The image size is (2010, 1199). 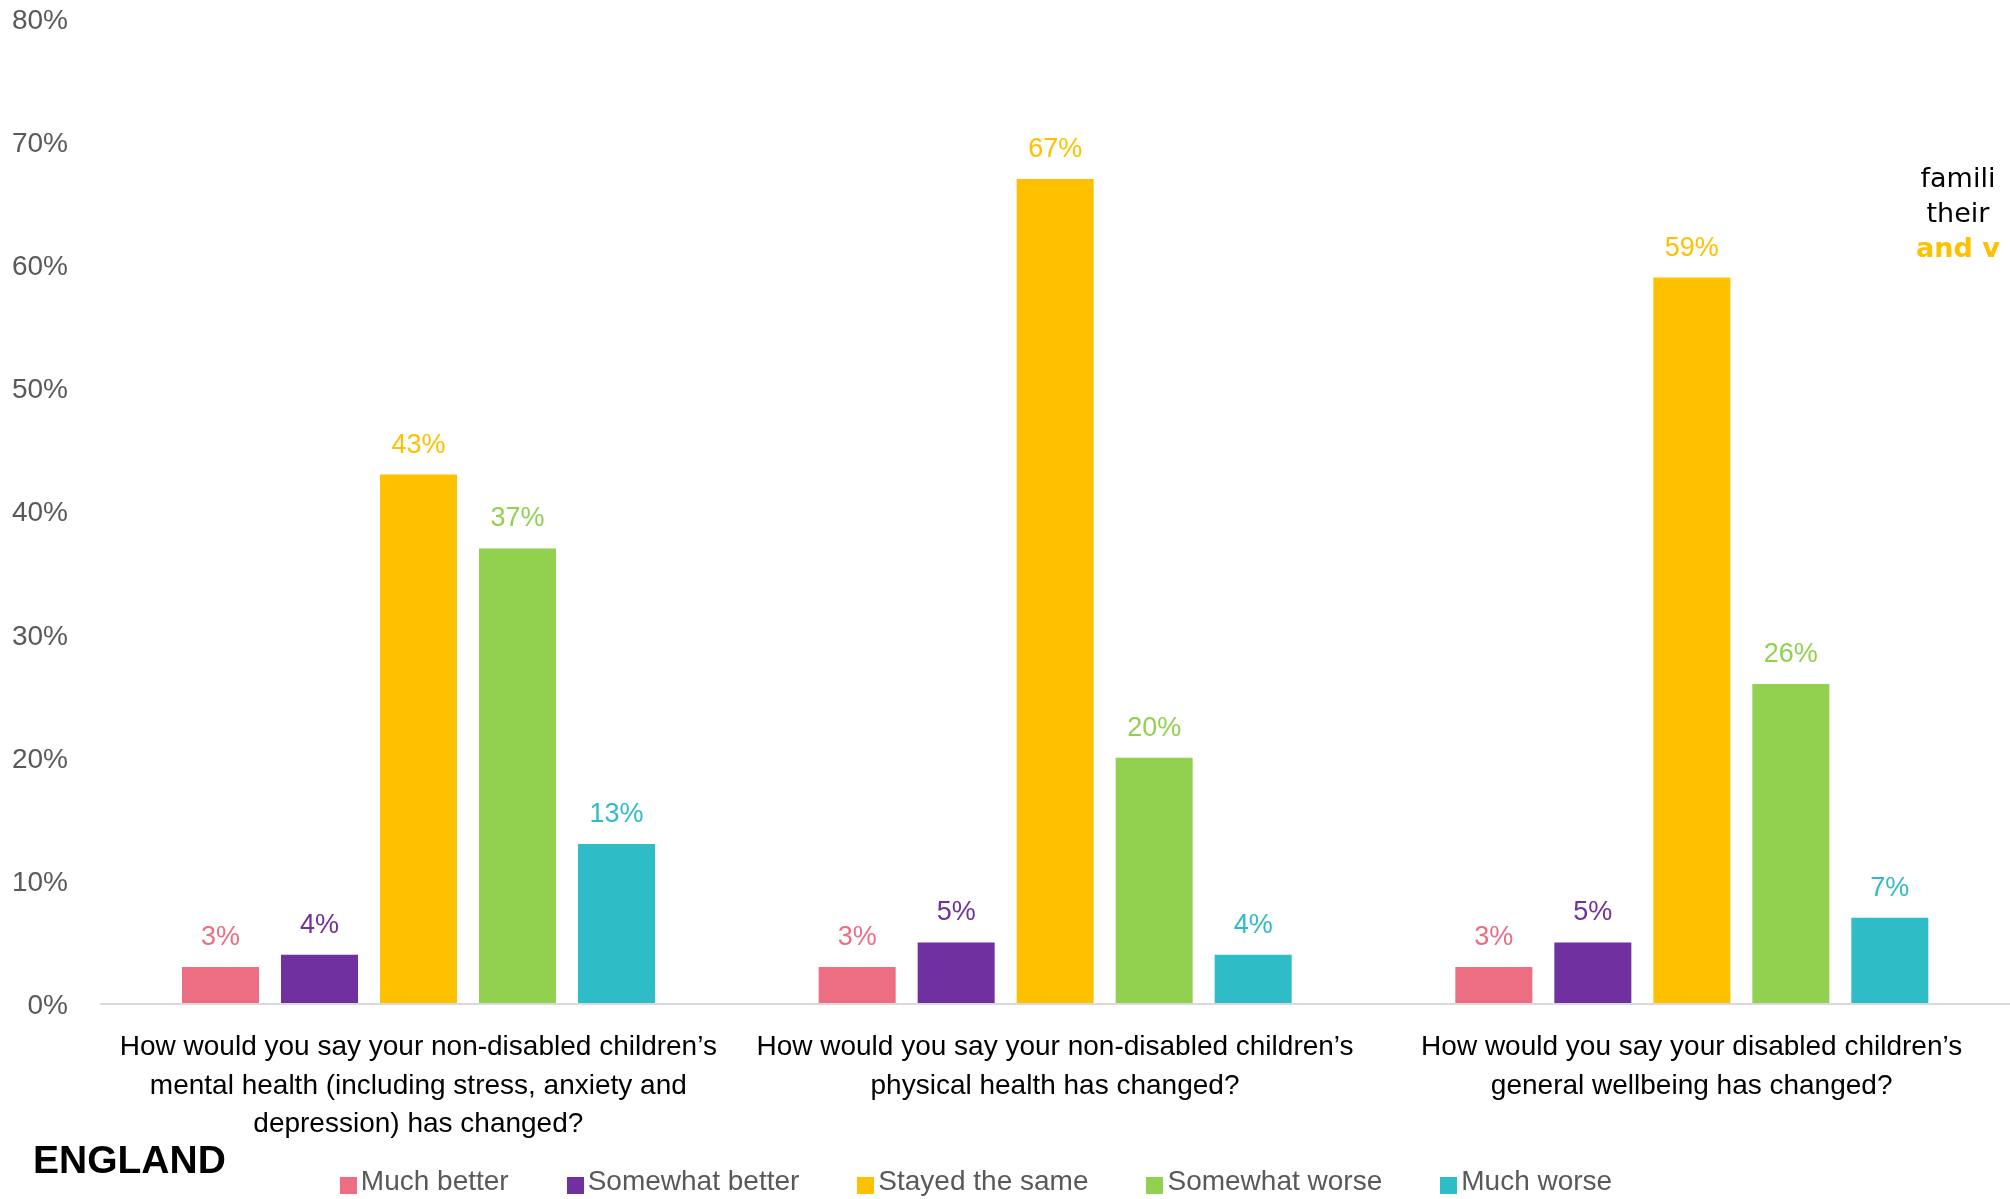 I want to click on y-tick-label: 30%, so click(x=39, y=635).